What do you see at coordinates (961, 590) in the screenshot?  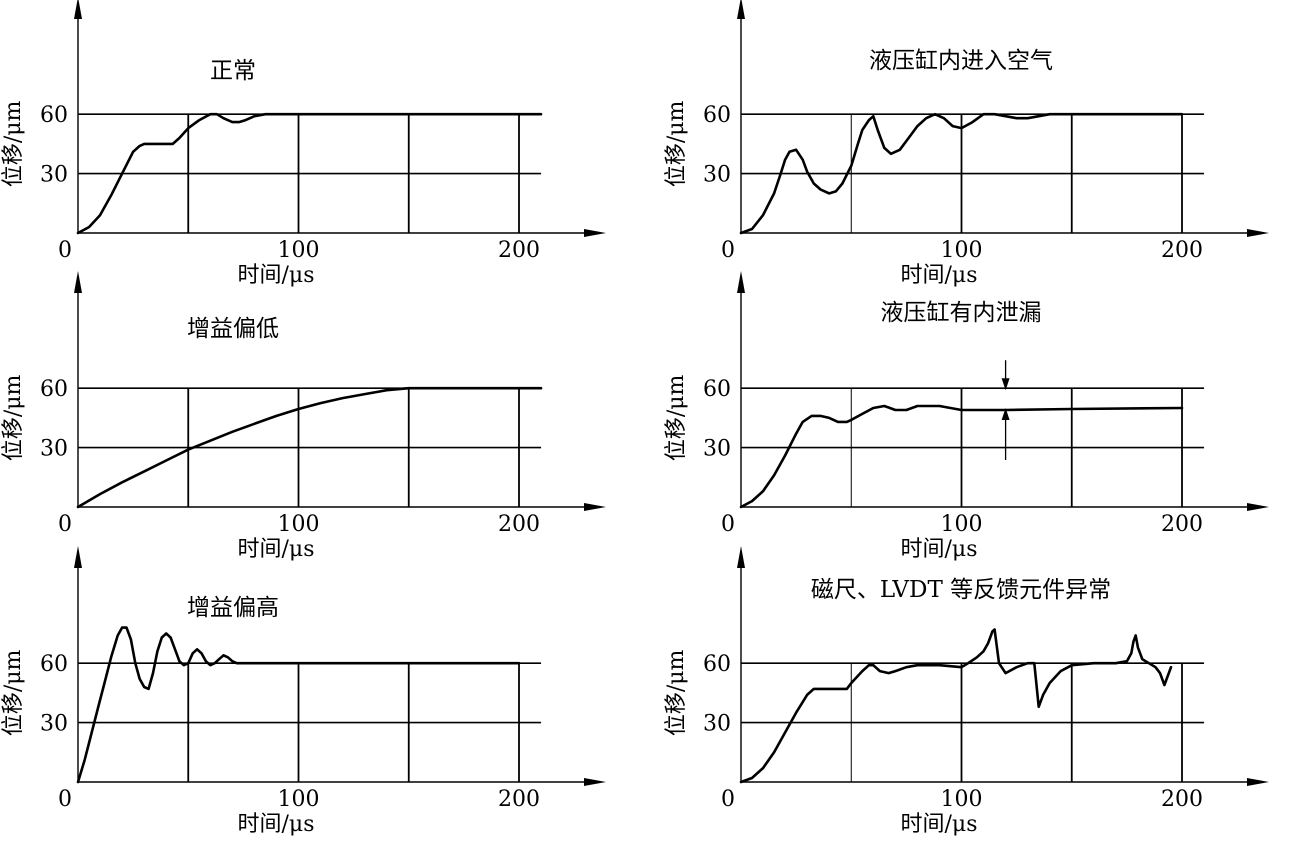 I see `chart-title: 磁尺、LVDT 等反馈元件异常` at bounding box center [961, 590].